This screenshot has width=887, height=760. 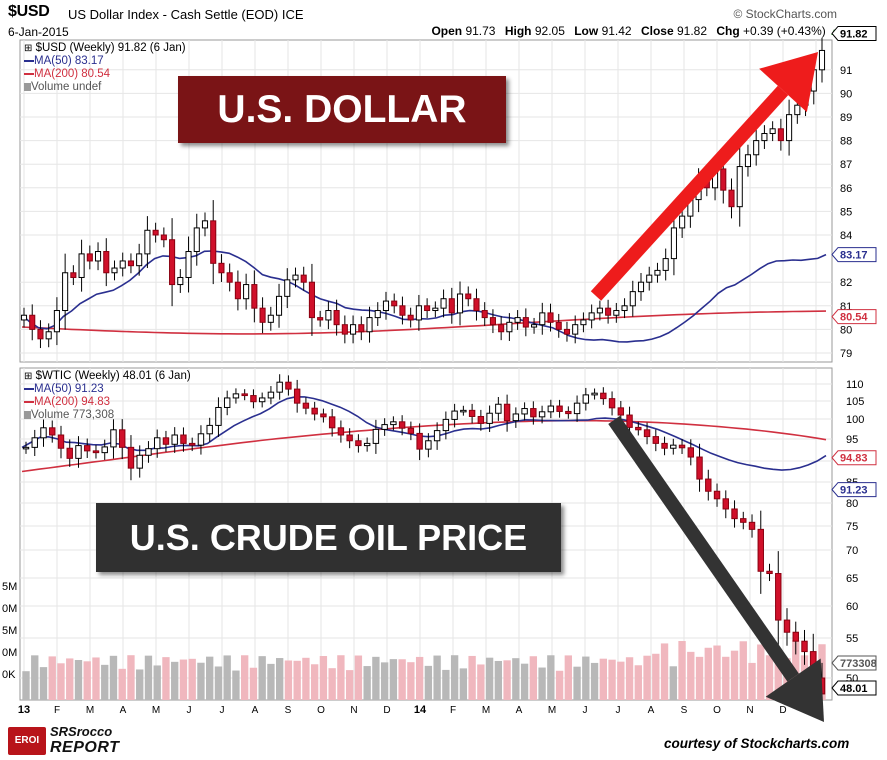 I want to click on x-tick-label: N, so click(x=353, y=710).